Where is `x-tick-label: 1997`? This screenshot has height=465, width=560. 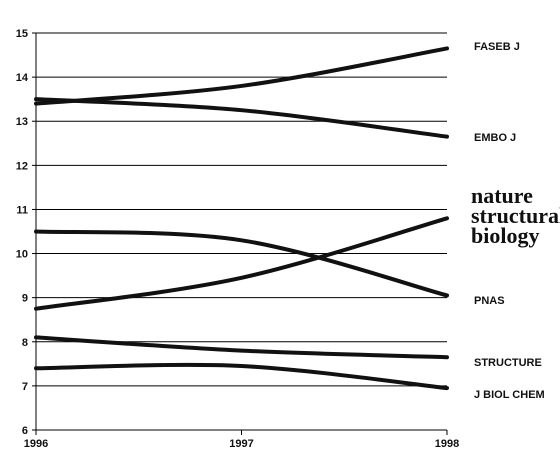
x-tick-label: 1997 is located at coordinates (241, 444).